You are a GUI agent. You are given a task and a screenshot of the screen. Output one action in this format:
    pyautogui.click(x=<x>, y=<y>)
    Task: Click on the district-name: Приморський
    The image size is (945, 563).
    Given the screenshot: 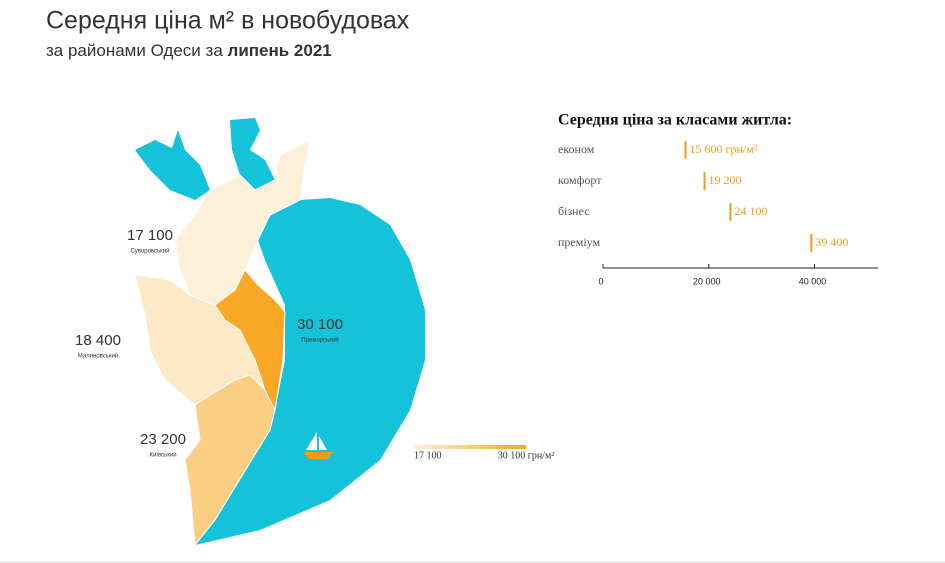 What is the action you would take?
    pyautogui.click(x=319, y=340)
    